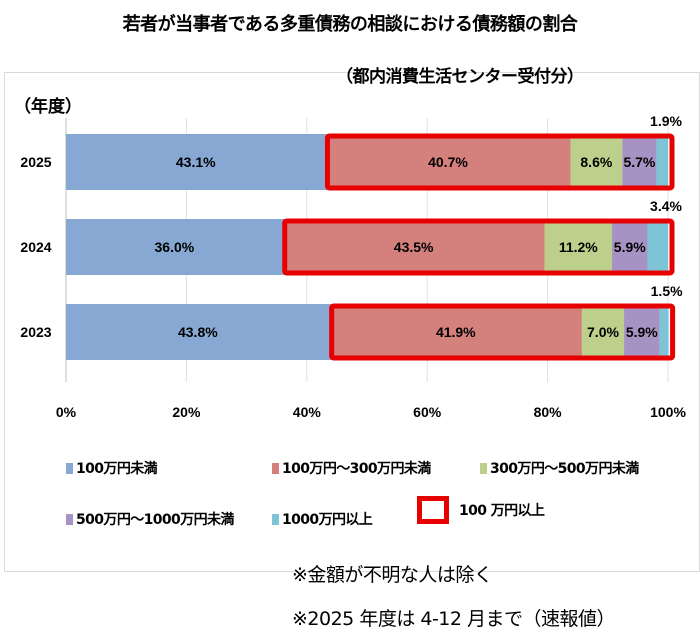 This screenshot has width=700, height=644. Describe the element at coordinates (548, 412) in the screenshot. I see `x-tick-label: 80%` at that location.